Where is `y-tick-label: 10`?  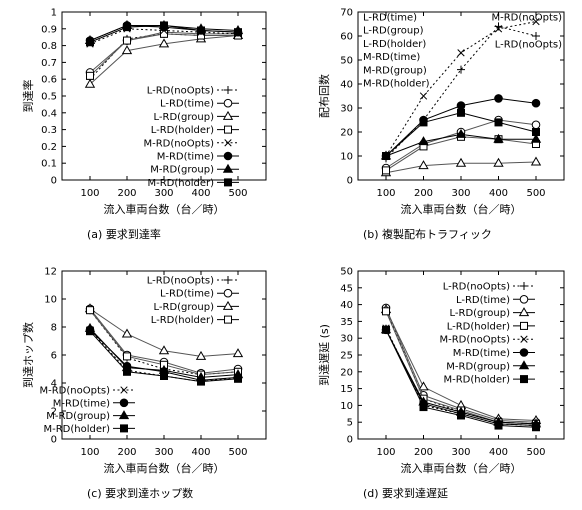 y-tick-label: 10 is located at coordinates (346, 157).